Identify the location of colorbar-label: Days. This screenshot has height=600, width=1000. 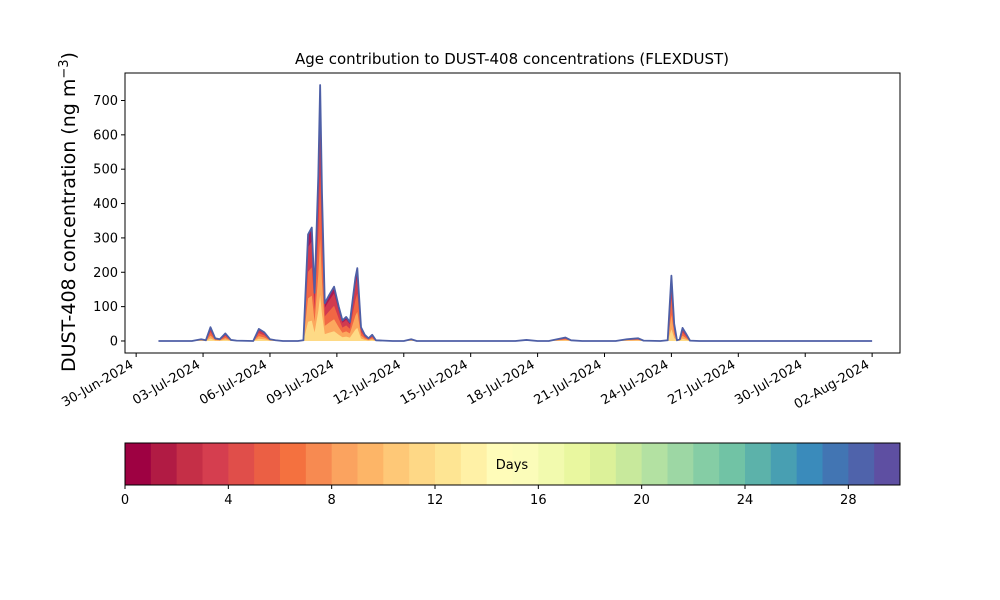
(512, 465).